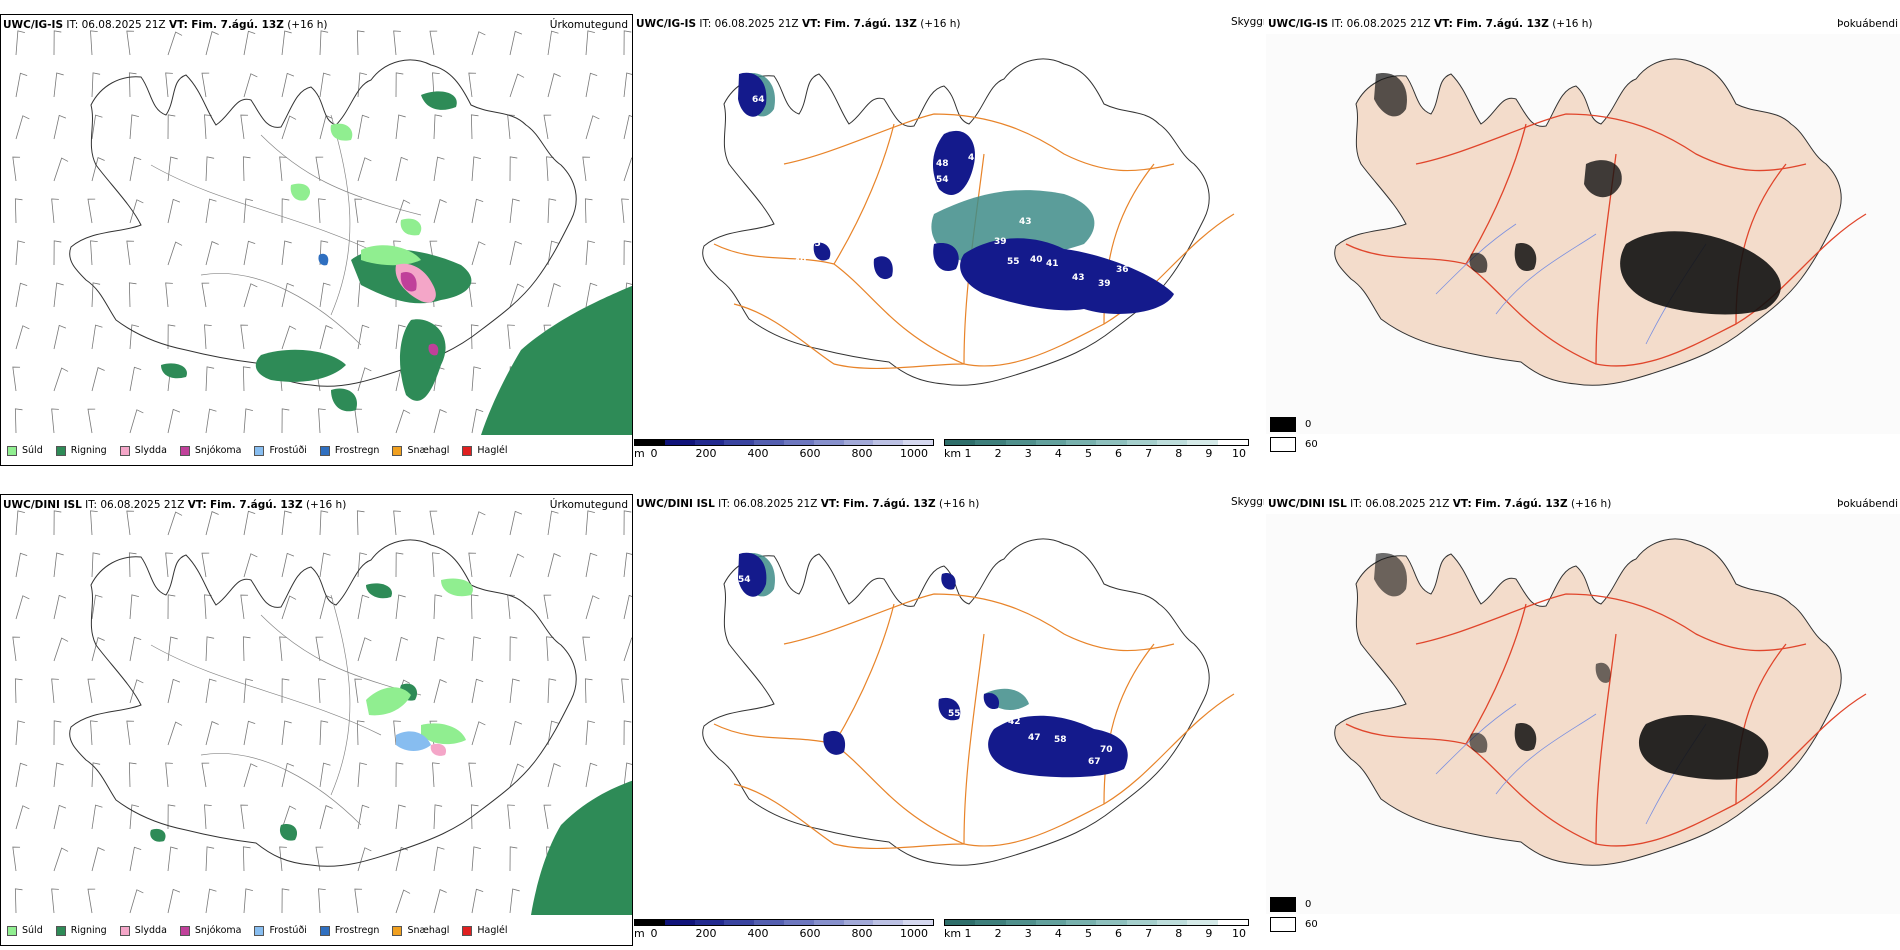 This screenshot has width=1900, height=950. Describe the element at coordinates (485, 450) in the screenshot. I see `legend-item: Haglél` at that location.